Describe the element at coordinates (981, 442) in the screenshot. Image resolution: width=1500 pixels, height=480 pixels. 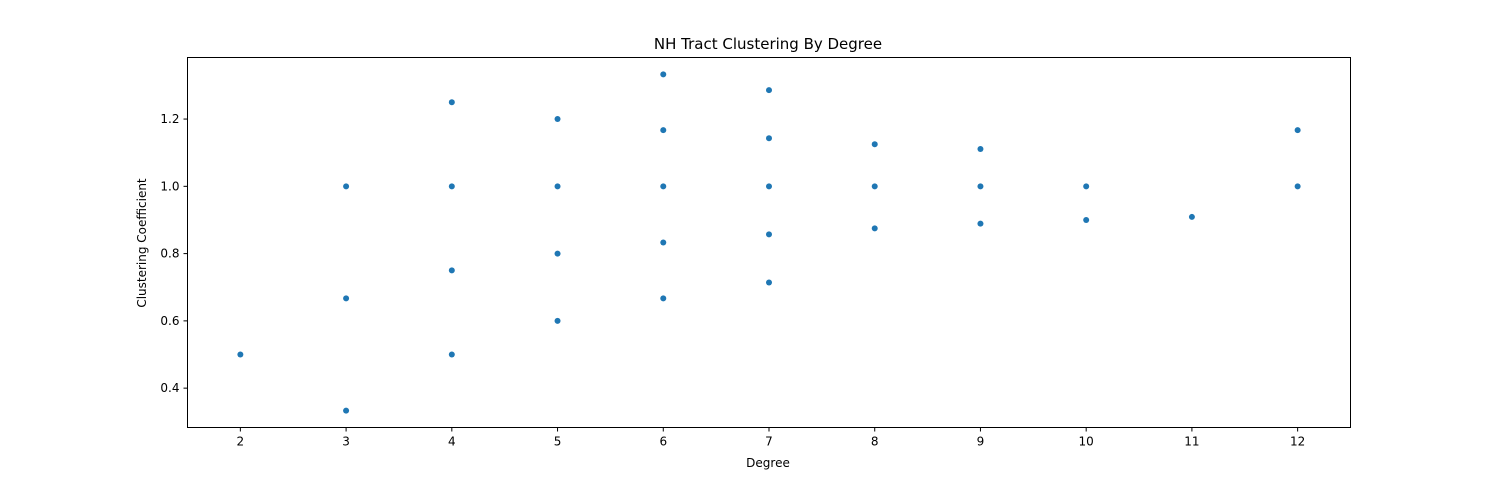
I see `x-tick-label: 9` at that location.